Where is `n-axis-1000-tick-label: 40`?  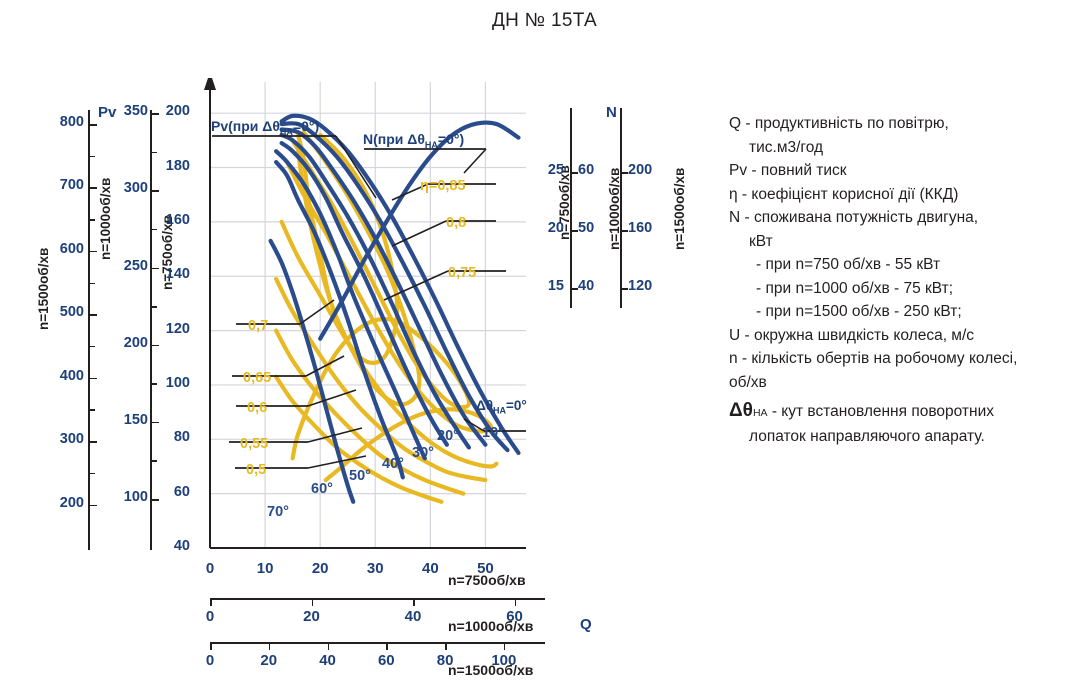
n-axis-1000-tick-label: 40 is located at coordinates (586, 286).